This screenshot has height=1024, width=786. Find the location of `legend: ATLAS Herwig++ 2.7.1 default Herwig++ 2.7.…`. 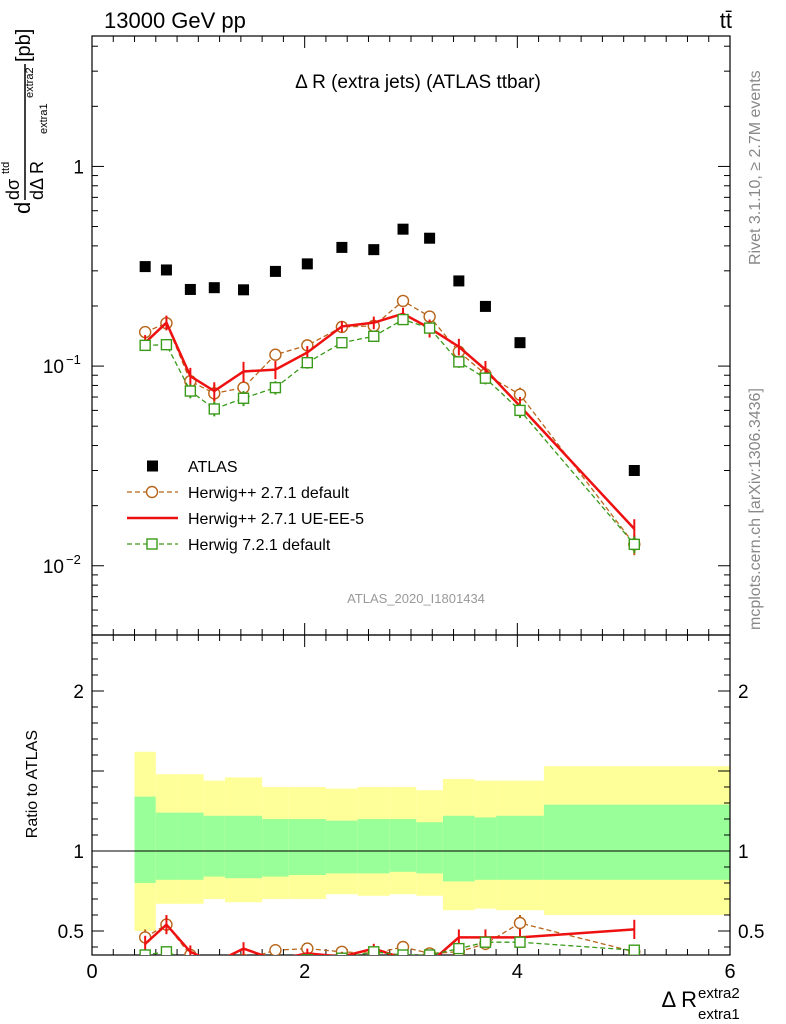

legend: ATLAS Herwig++ 2.7.1 default Herwig++ 2.7.… is located at coordinates (245, 506).